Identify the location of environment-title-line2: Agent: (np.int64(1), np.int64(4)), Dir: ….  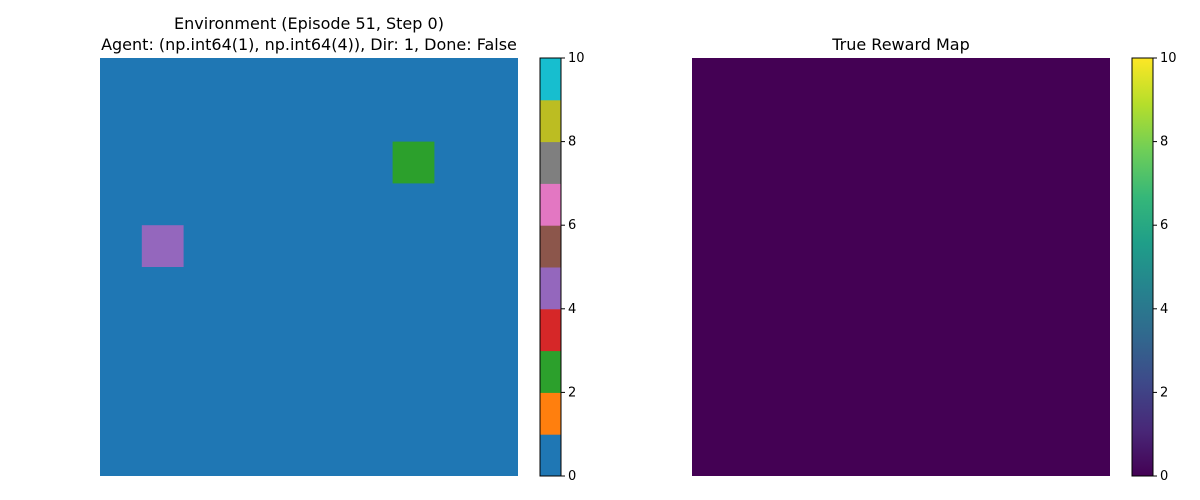
(309, 44).